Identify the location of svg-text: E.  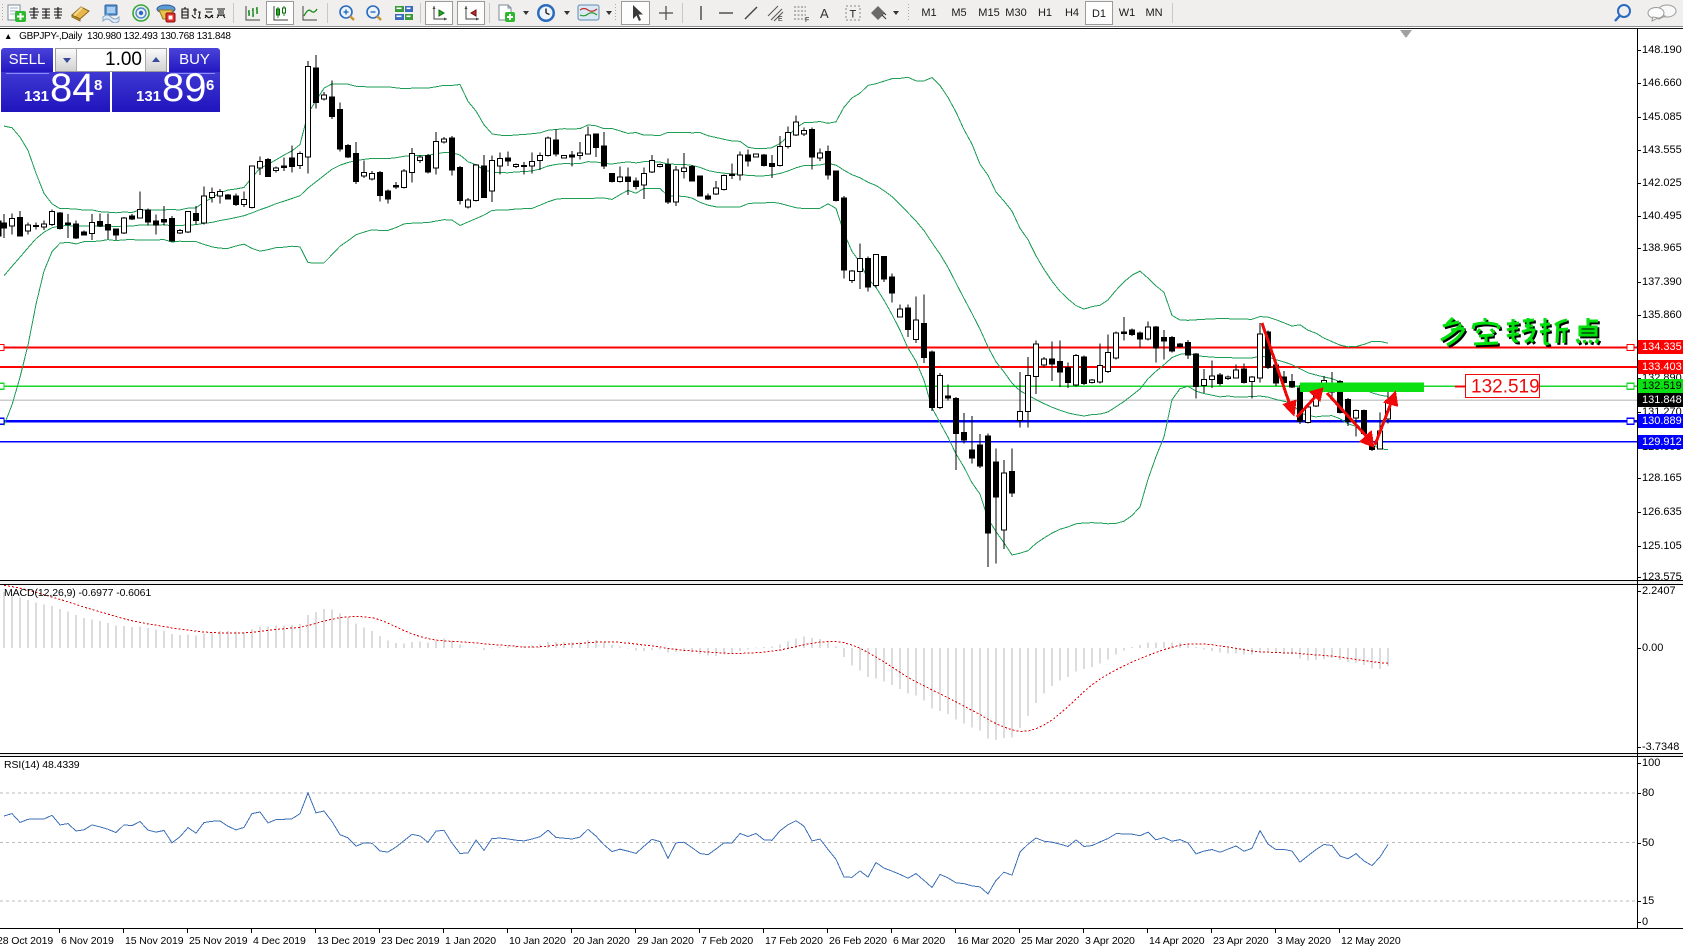
(780, 19).